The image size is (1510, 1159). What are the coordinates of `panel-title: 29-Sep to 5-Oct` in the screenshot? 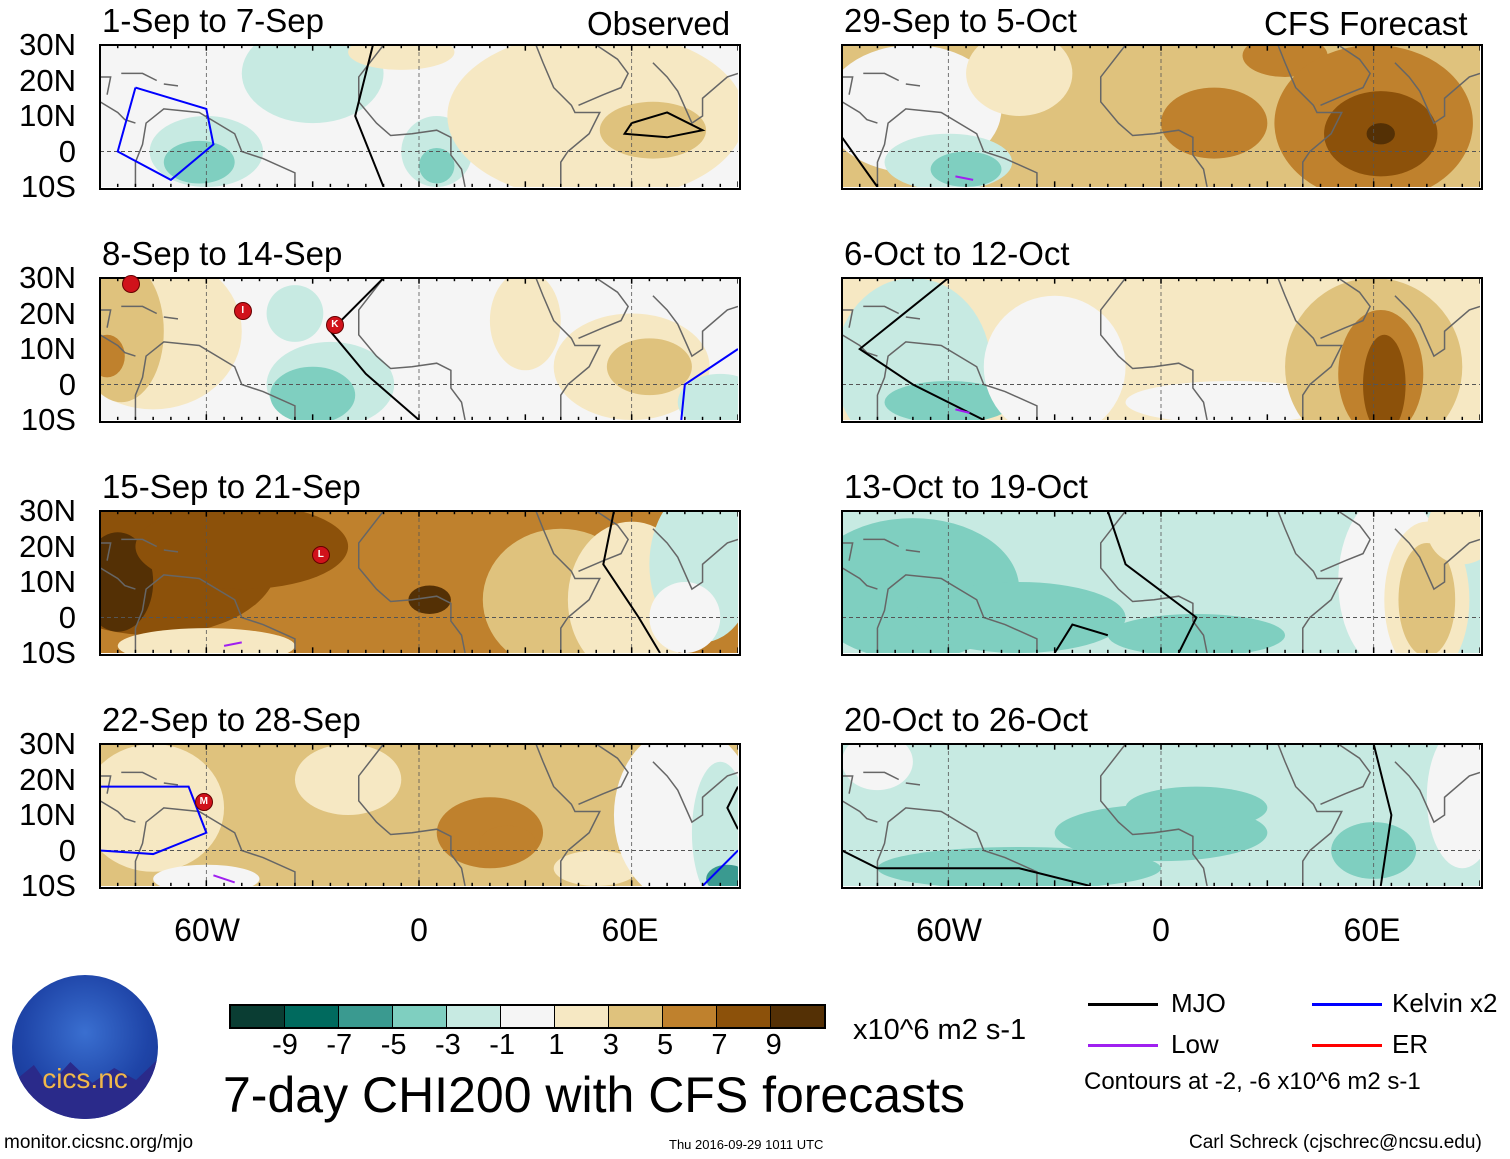 It's located at (960, 20).